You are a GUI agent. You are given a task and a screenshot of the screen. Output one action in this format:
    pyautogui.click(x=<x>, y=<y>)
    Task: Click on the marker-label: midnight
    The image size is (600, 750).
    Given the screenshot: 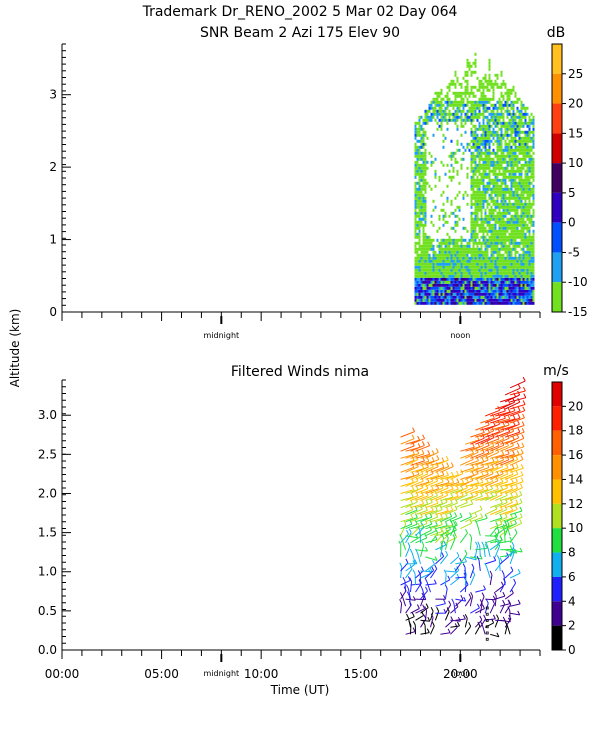 What is the action you would take?
    pyautogui.click(x=221, y=673)
    